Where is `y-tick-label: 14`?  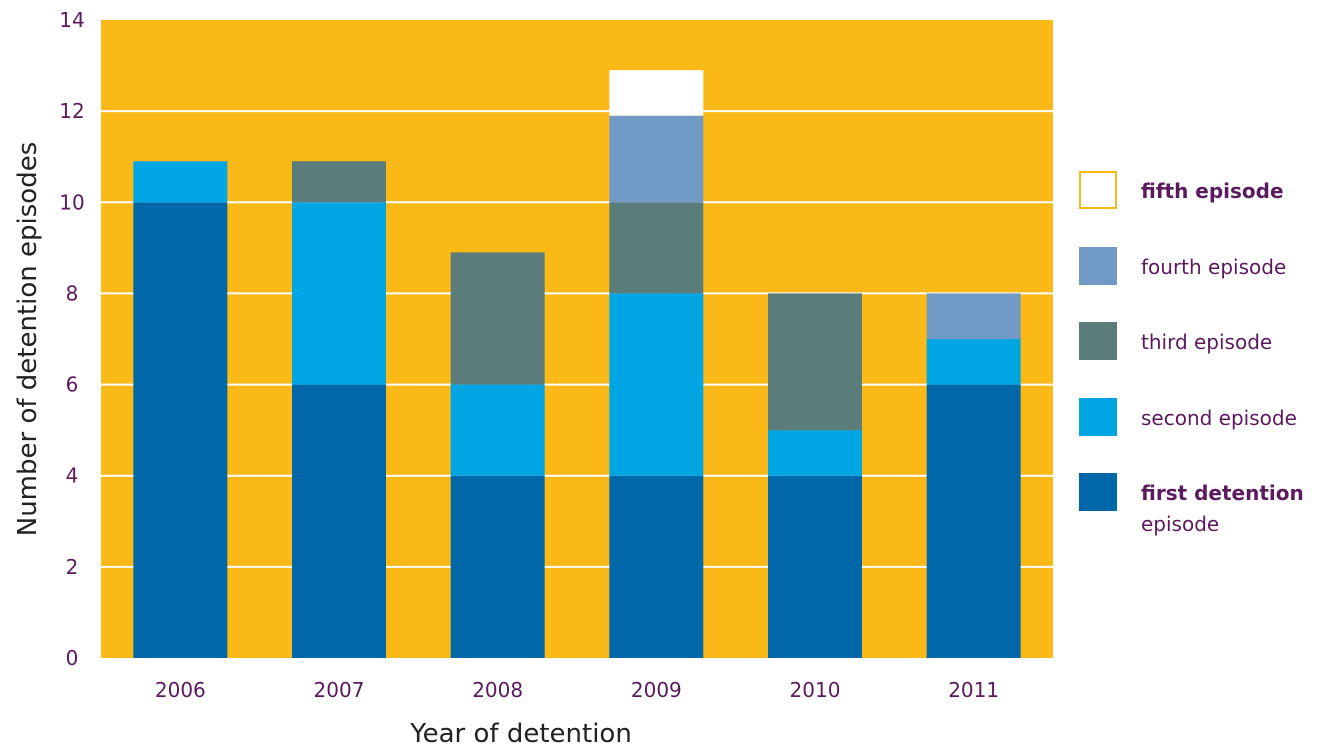 y-tick-label: 14 is located at coordinates (71, 20).